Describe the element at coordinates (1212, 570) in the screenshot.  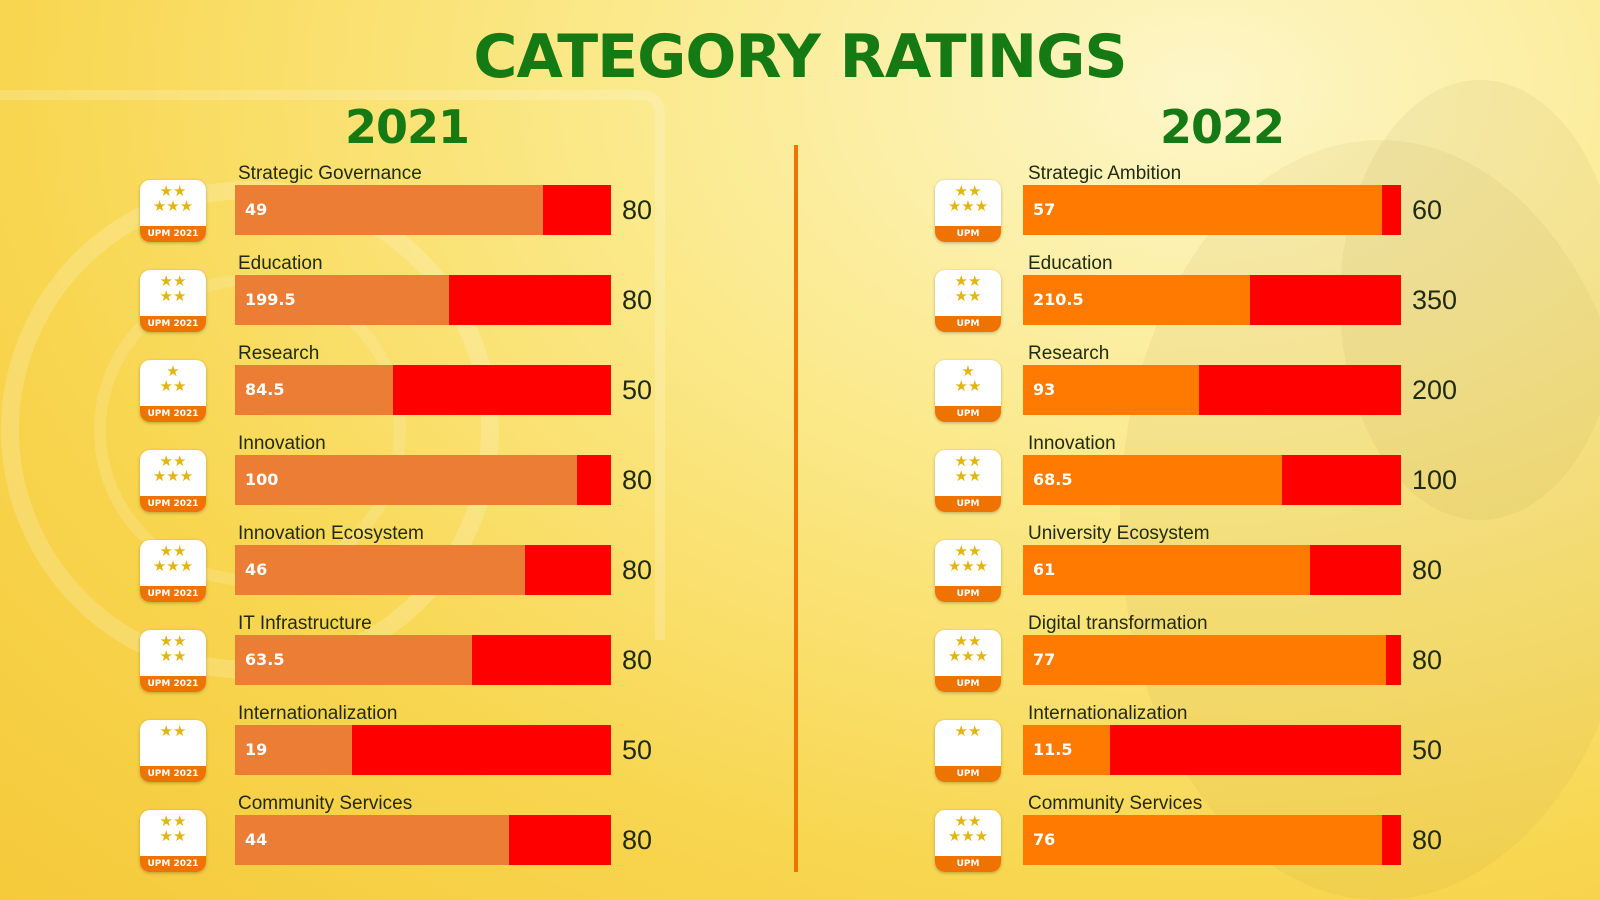
I see `bar-remainder: 61` at that location.